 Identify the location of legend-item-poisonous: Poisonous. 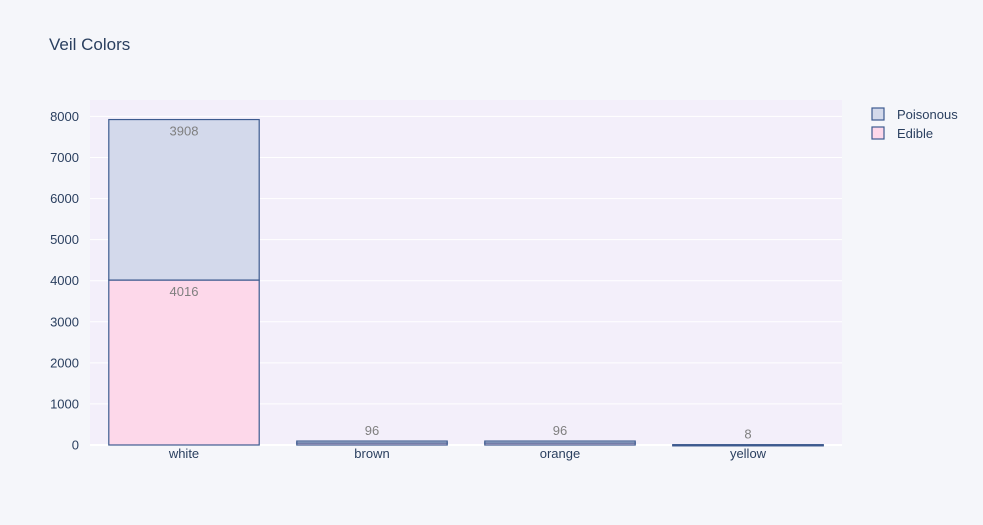
(914, 114).